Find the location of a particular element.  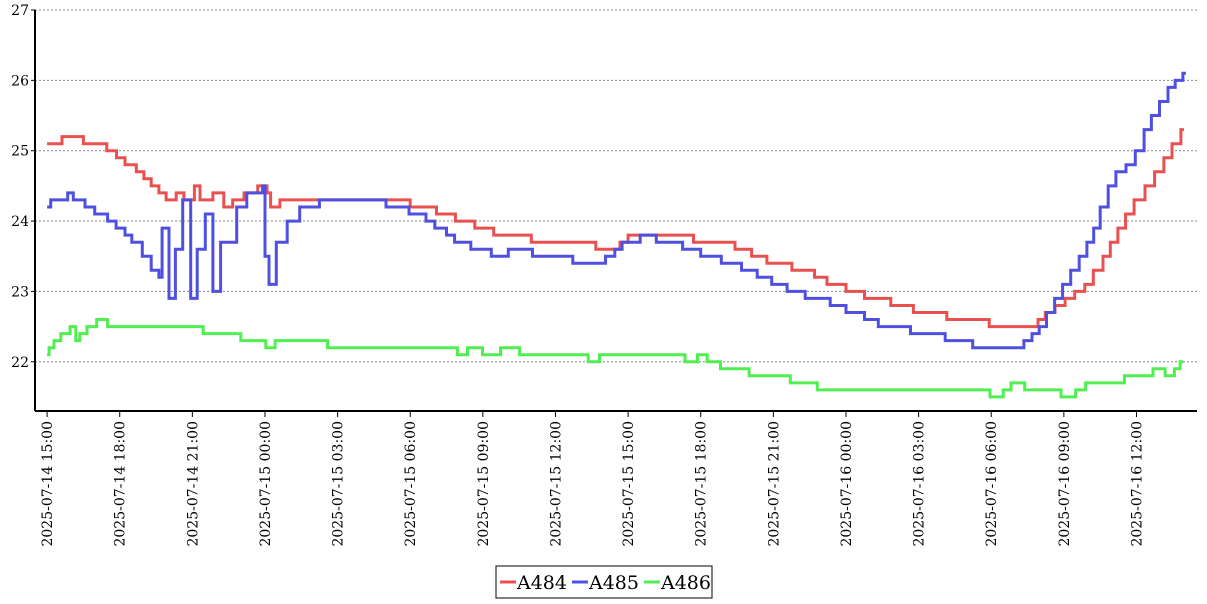

x-tick-label: 2025-07-15 09:00 is located at coordinates (484, 484).